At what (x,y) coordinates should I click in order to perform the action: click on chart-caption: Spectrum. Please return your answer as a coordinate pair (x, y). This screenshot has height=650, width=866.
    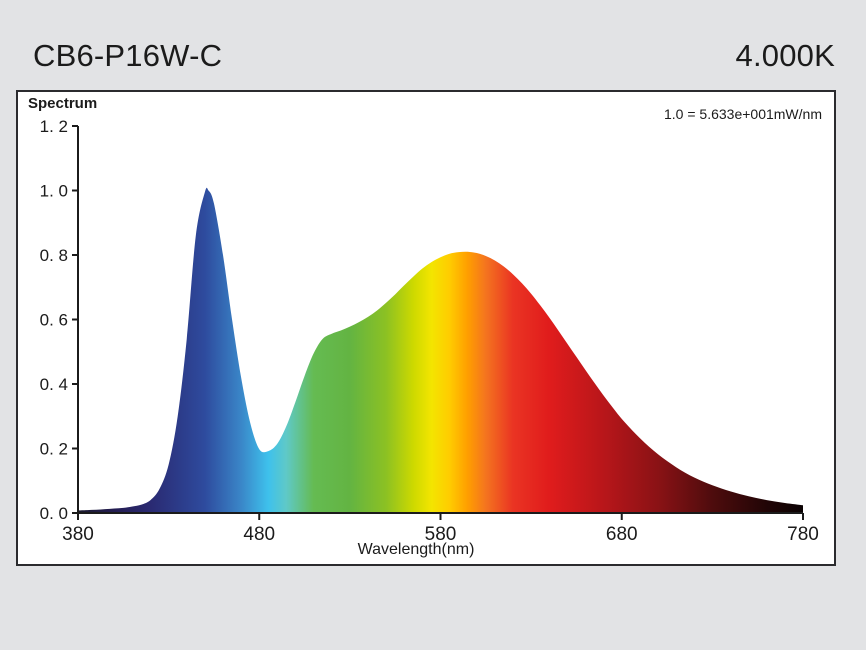
    Looking at the image, I should click on (63, 103).